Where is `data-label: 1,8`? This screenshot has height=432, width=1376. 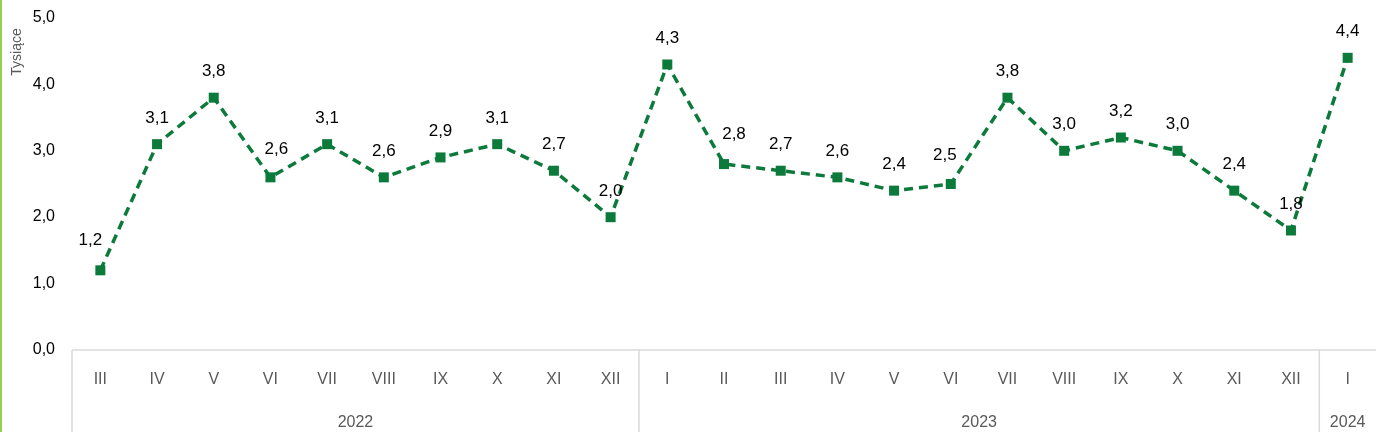
data-label: 1,8 is located at coordinates (1291, 203).